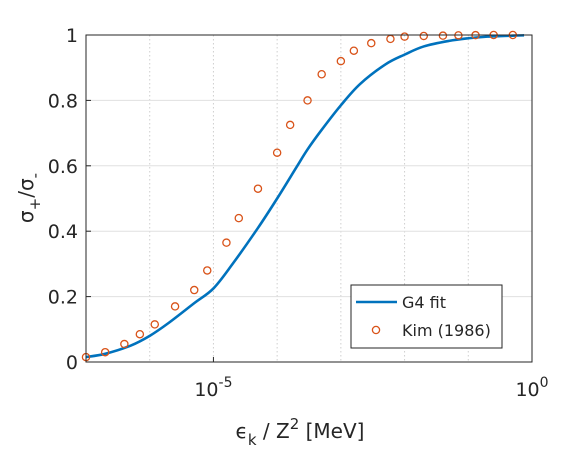 This screenshot has width=575, height=454. What do you see at coordinates (446, 330) in the screenshot?
I see `legend-entry-kim-1986: Kim (1986)` at bounding box center [446, 330].